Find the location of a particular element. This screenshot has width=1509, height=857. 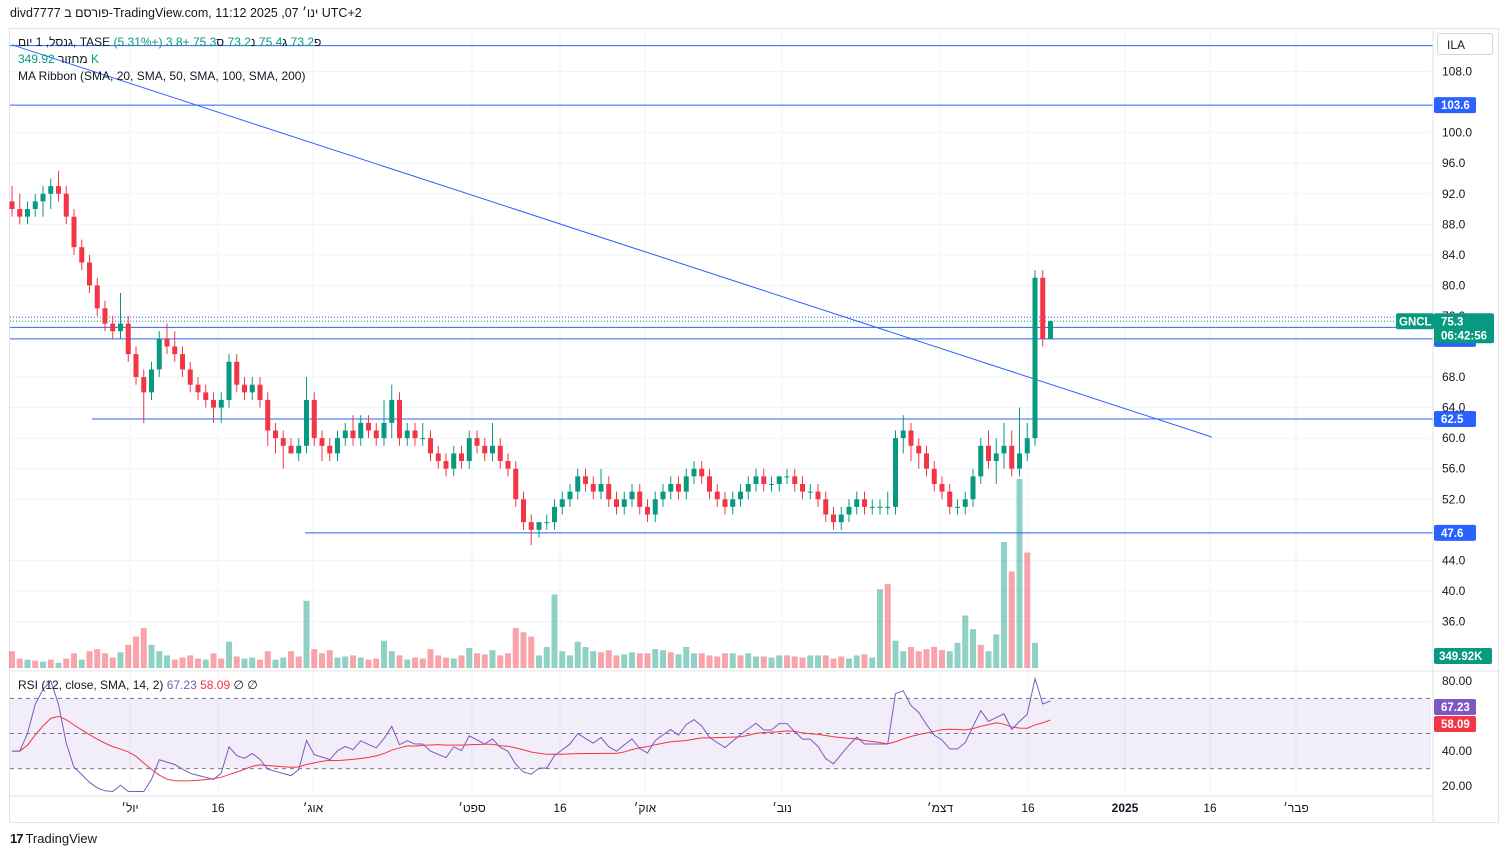

last-price-badge is located at coordinates (1464, 328).